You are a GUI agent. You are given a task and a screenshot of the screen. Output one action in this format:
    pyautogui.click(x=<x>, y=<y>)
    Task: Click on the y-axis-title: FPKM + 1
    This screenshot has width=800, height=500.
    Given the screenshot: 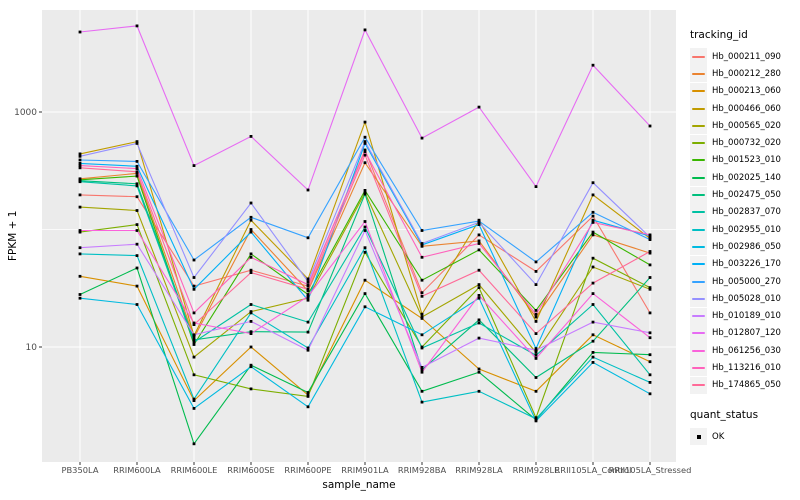 What is the action you would take?
    pyautogui.click(x=13, y=236)
    